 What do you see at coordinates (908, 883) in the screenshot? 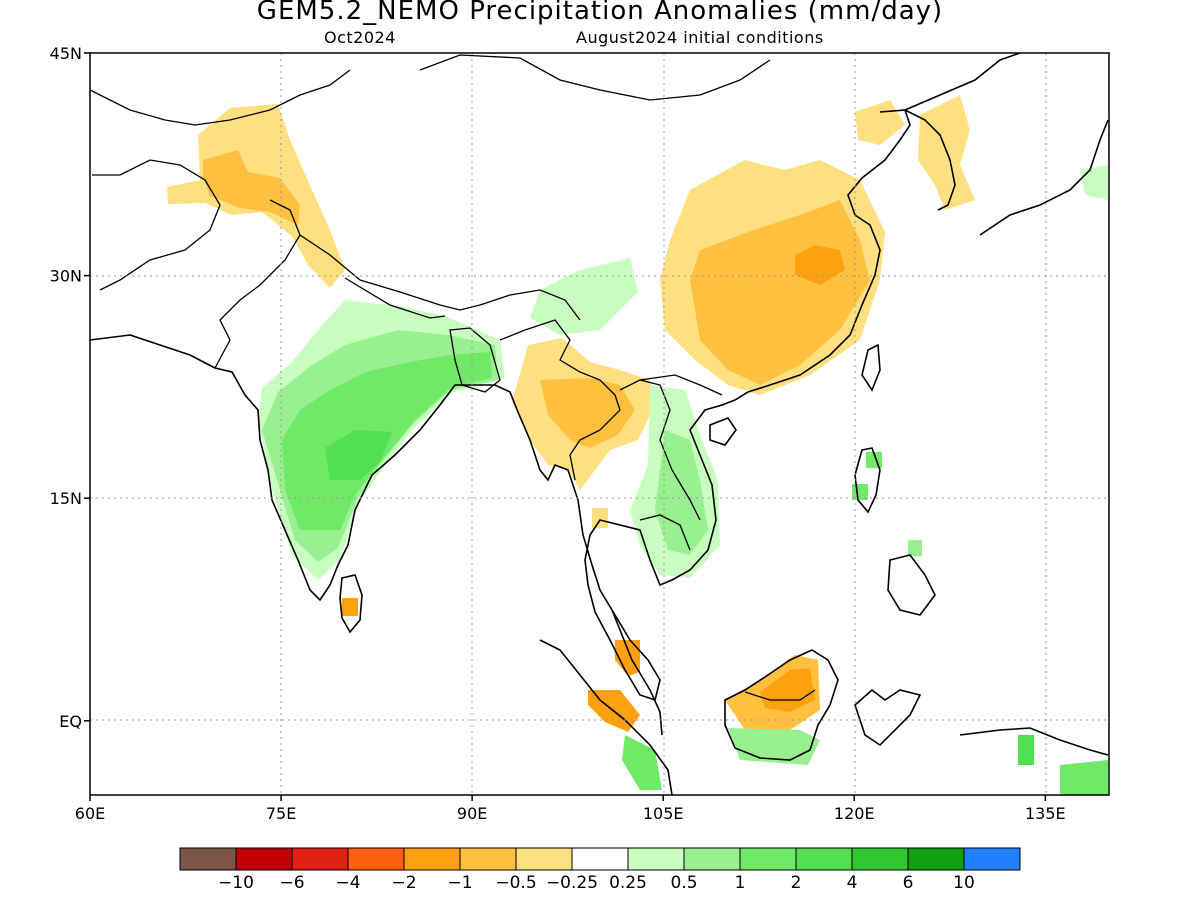
I see `colorbar-label: 6` at bounding box center [908, 883].